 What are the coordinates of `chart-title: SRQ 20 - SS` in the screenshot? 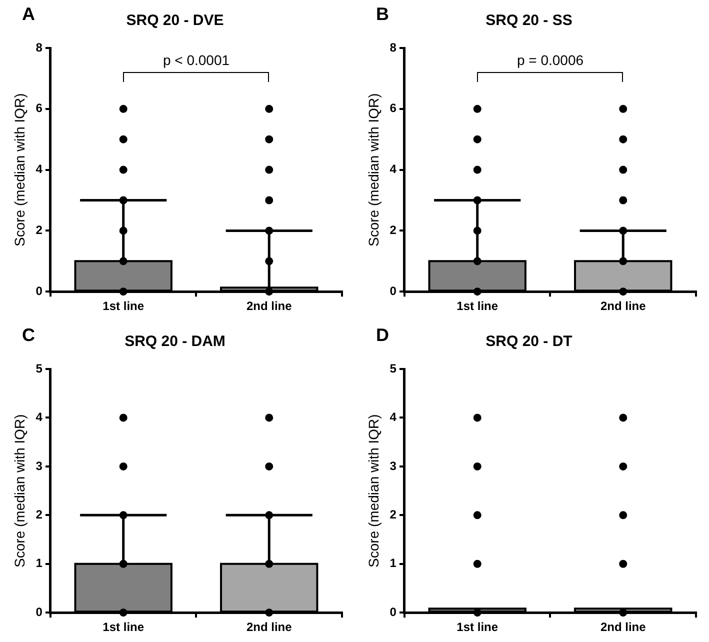 It's located at (529, 21).